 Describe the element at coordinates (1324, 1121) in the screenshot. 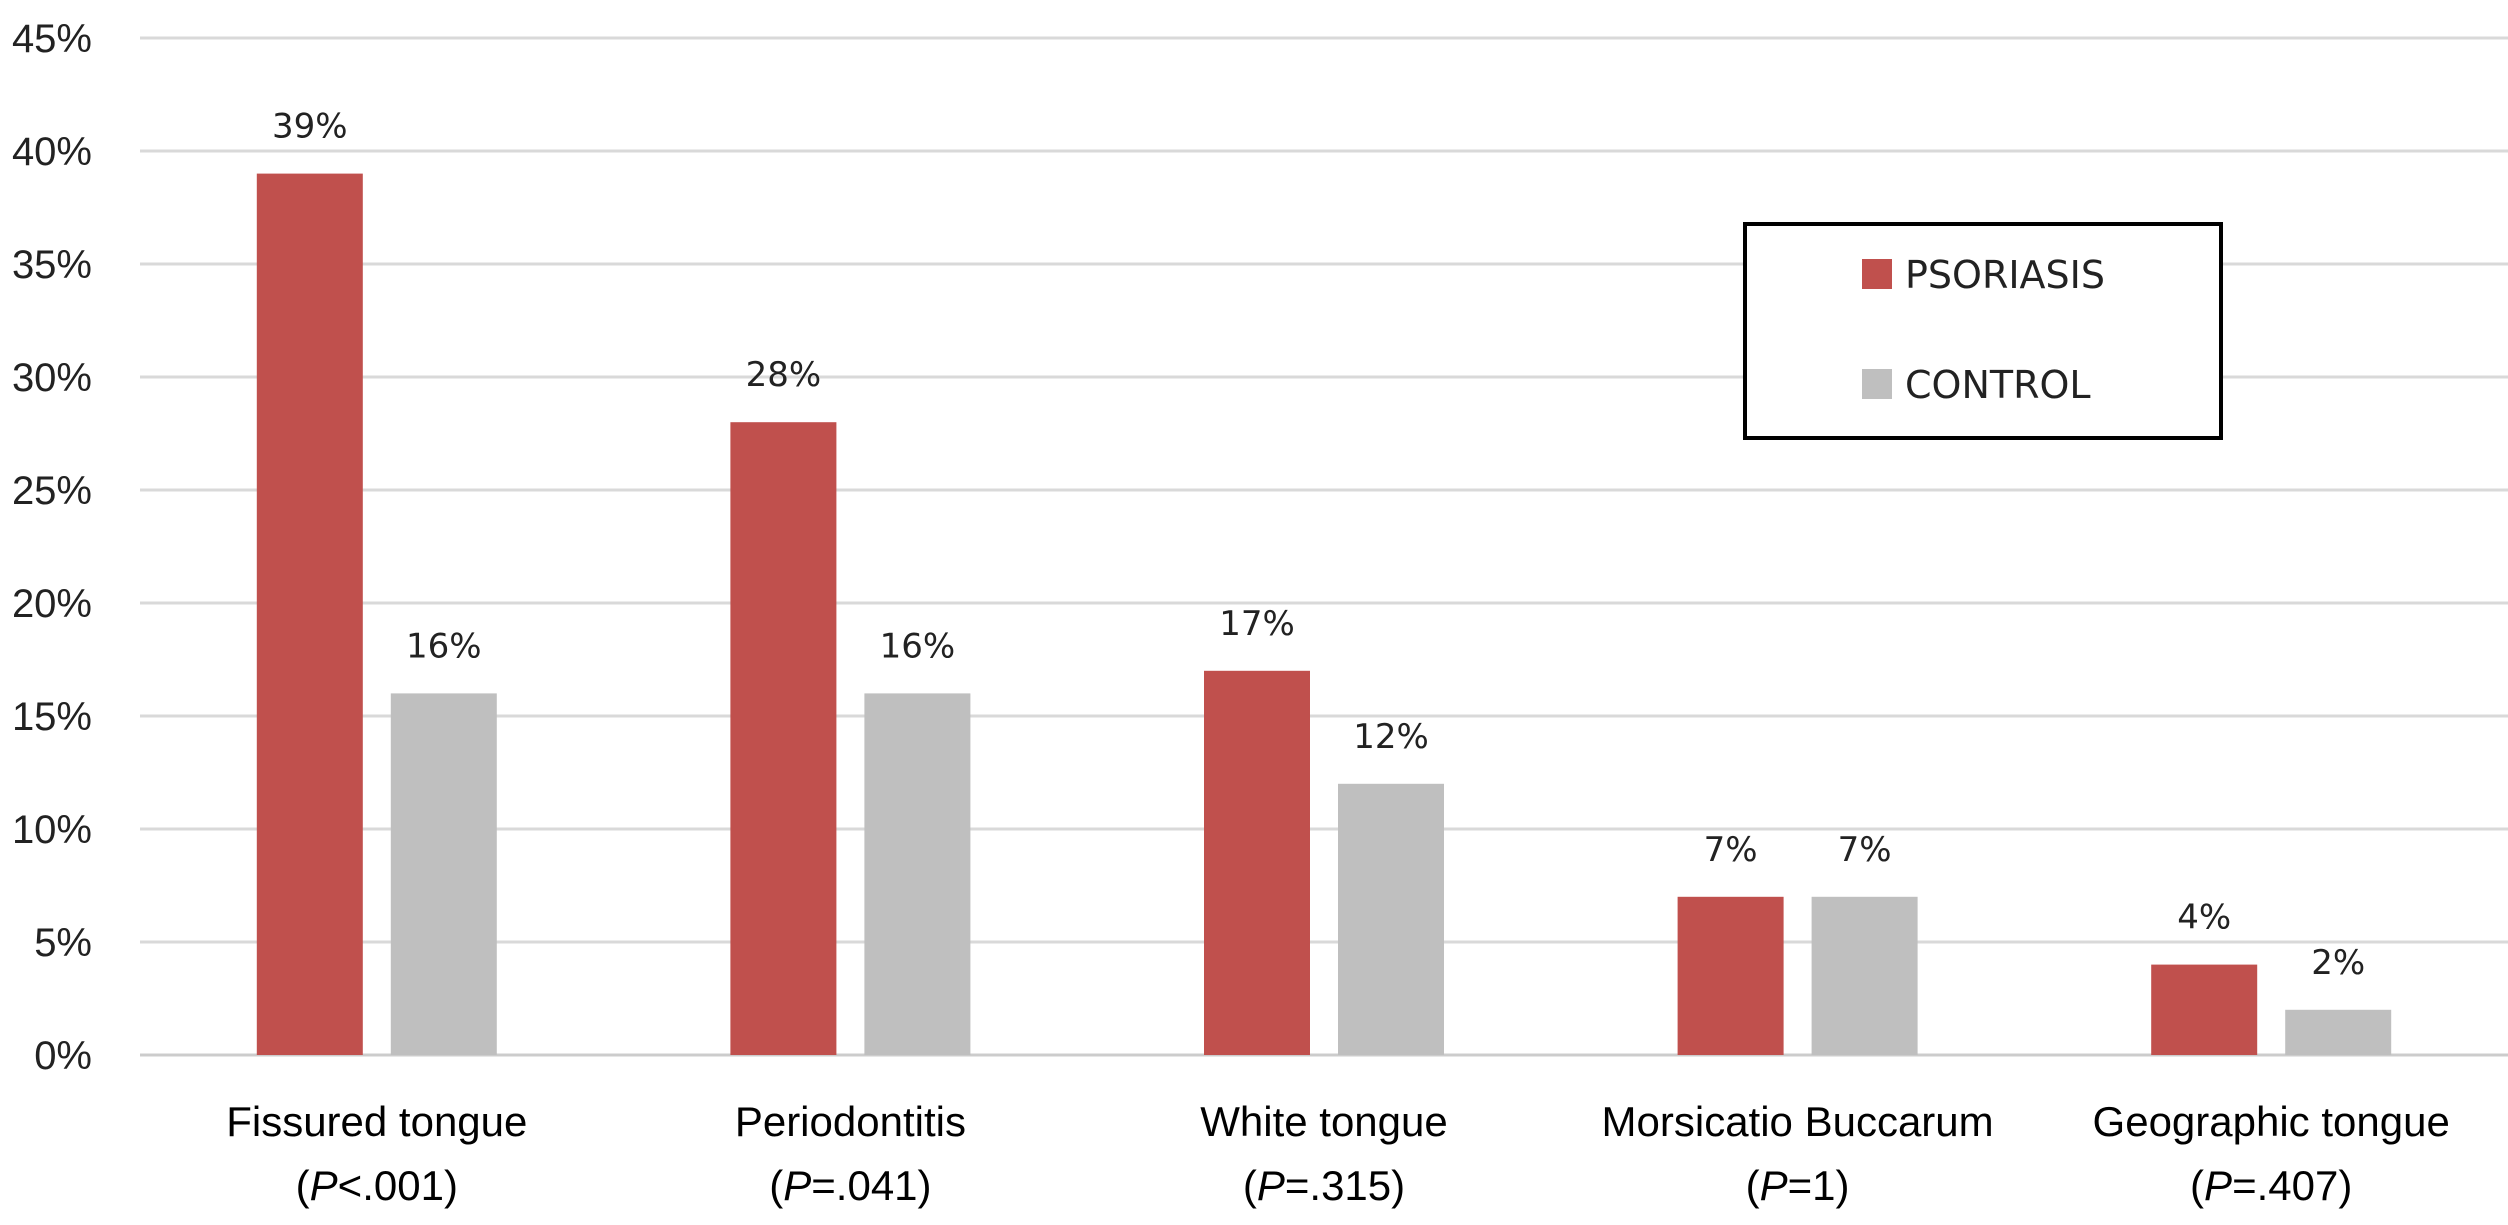

I see `category-label: White tongue` at that location.